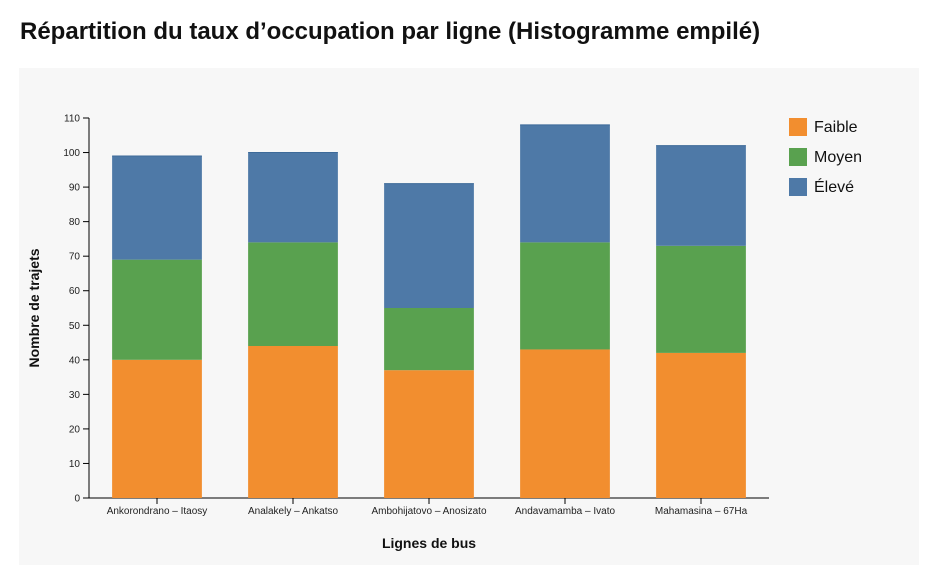 Image resolution: width=933 pixels, height=565 pixels. I want to click on y-tick-label: 40, so click(75, 360).